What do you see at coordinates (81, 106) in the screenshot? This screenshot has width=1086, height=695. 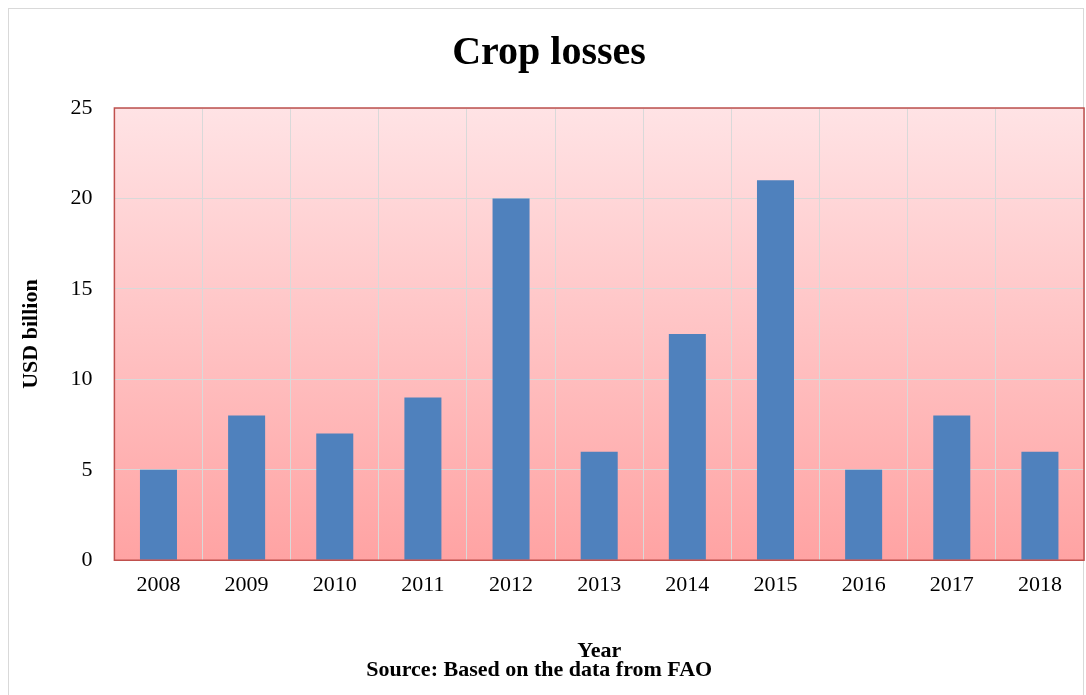 I see `y-tick-label: 25` at bounding box center [81, 106].